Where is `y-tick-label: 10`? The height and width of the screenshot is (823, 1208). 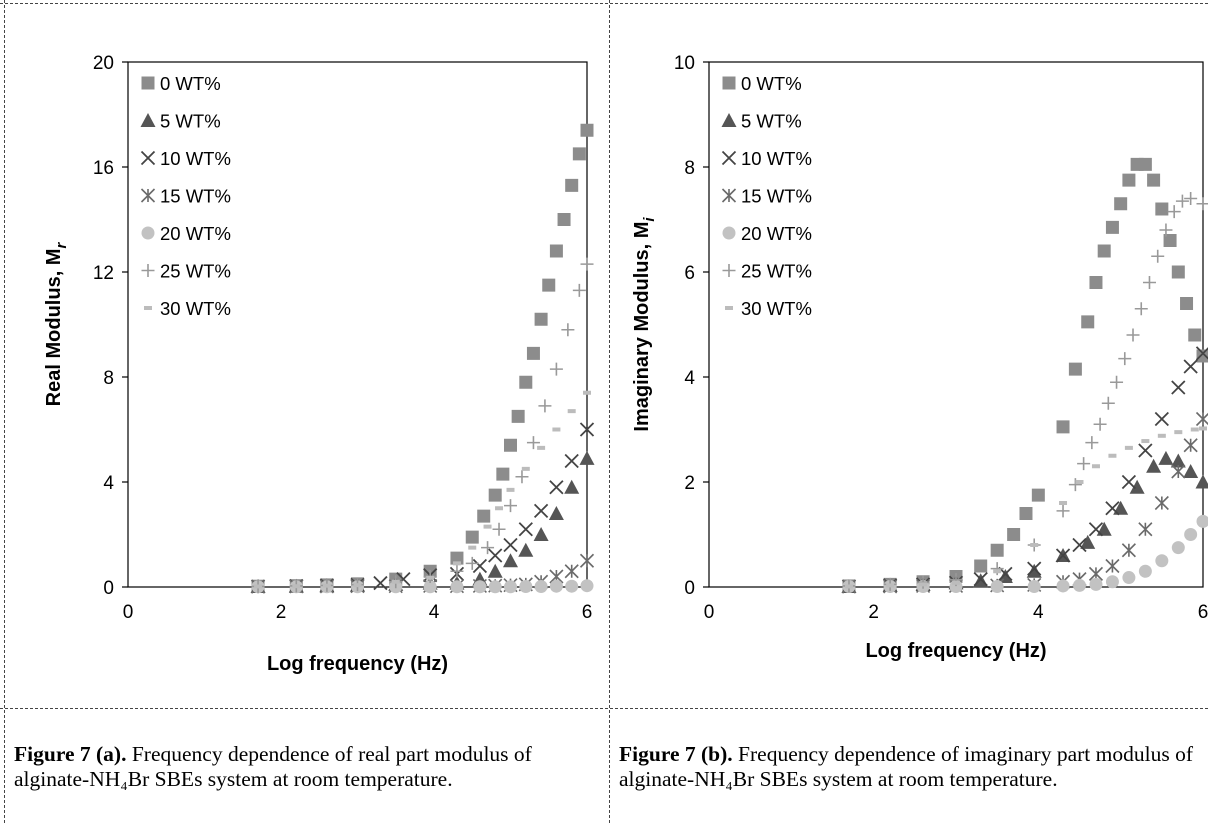
y-tick-label: 10 is located at coordinates (684, 63).